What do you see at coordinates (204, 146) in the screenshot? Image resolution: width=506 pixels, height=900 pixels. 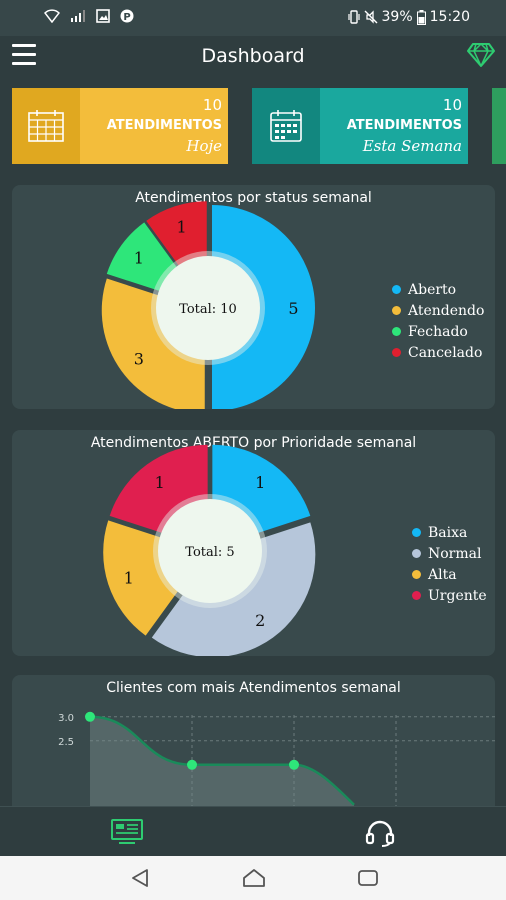 I see `summary-period: Hoje` at bounding box center [204, 146].